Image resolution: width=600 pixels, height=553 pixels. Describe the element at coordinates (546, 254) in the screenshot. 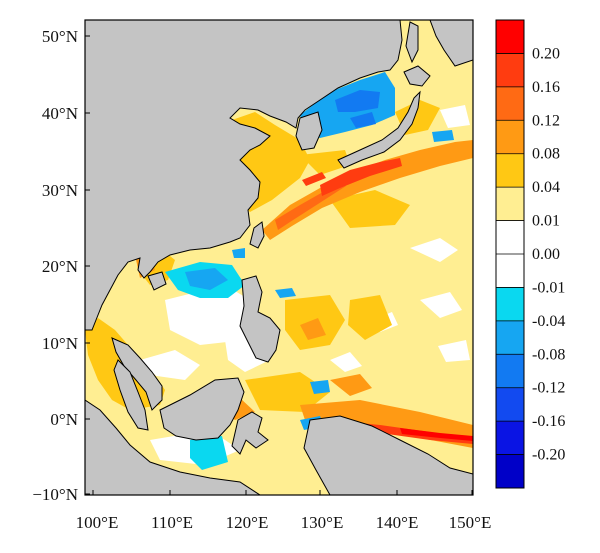

I see `colorbar-tick-label: 0.00` at that location.